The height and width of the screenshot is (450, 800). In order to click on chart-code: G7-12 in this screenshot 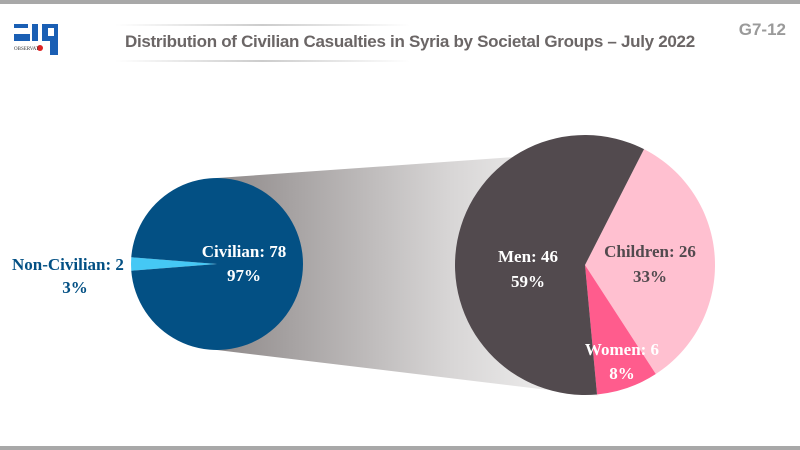, I will do `click(762, 29)`.